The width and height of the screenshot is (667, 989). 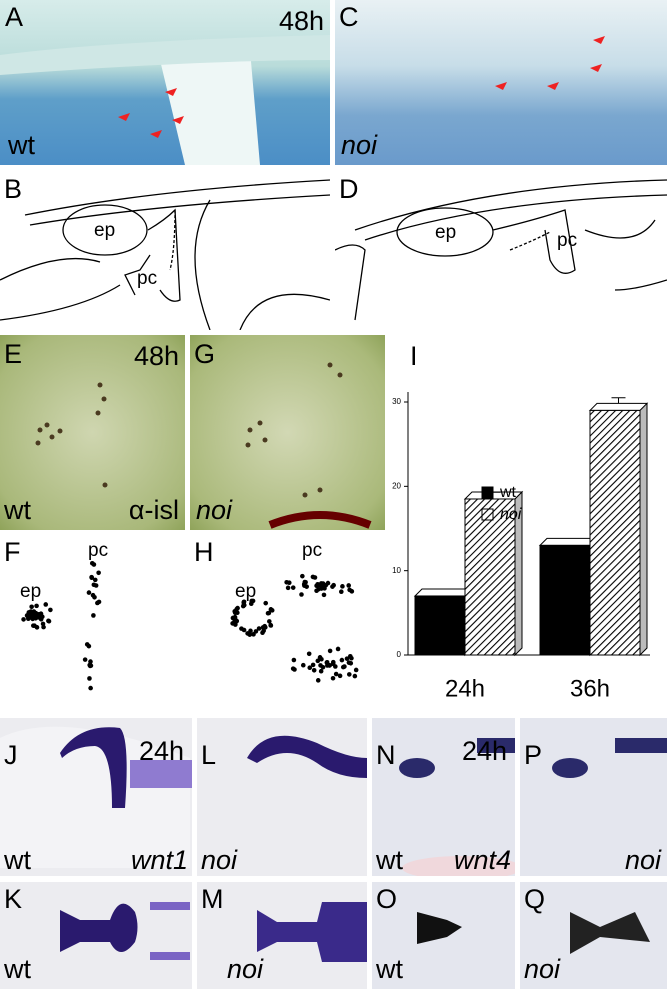 What do you see at coordinates (14, 17) in the screenshot?
I see `panel-label: A` at bounding box center [14, 17].